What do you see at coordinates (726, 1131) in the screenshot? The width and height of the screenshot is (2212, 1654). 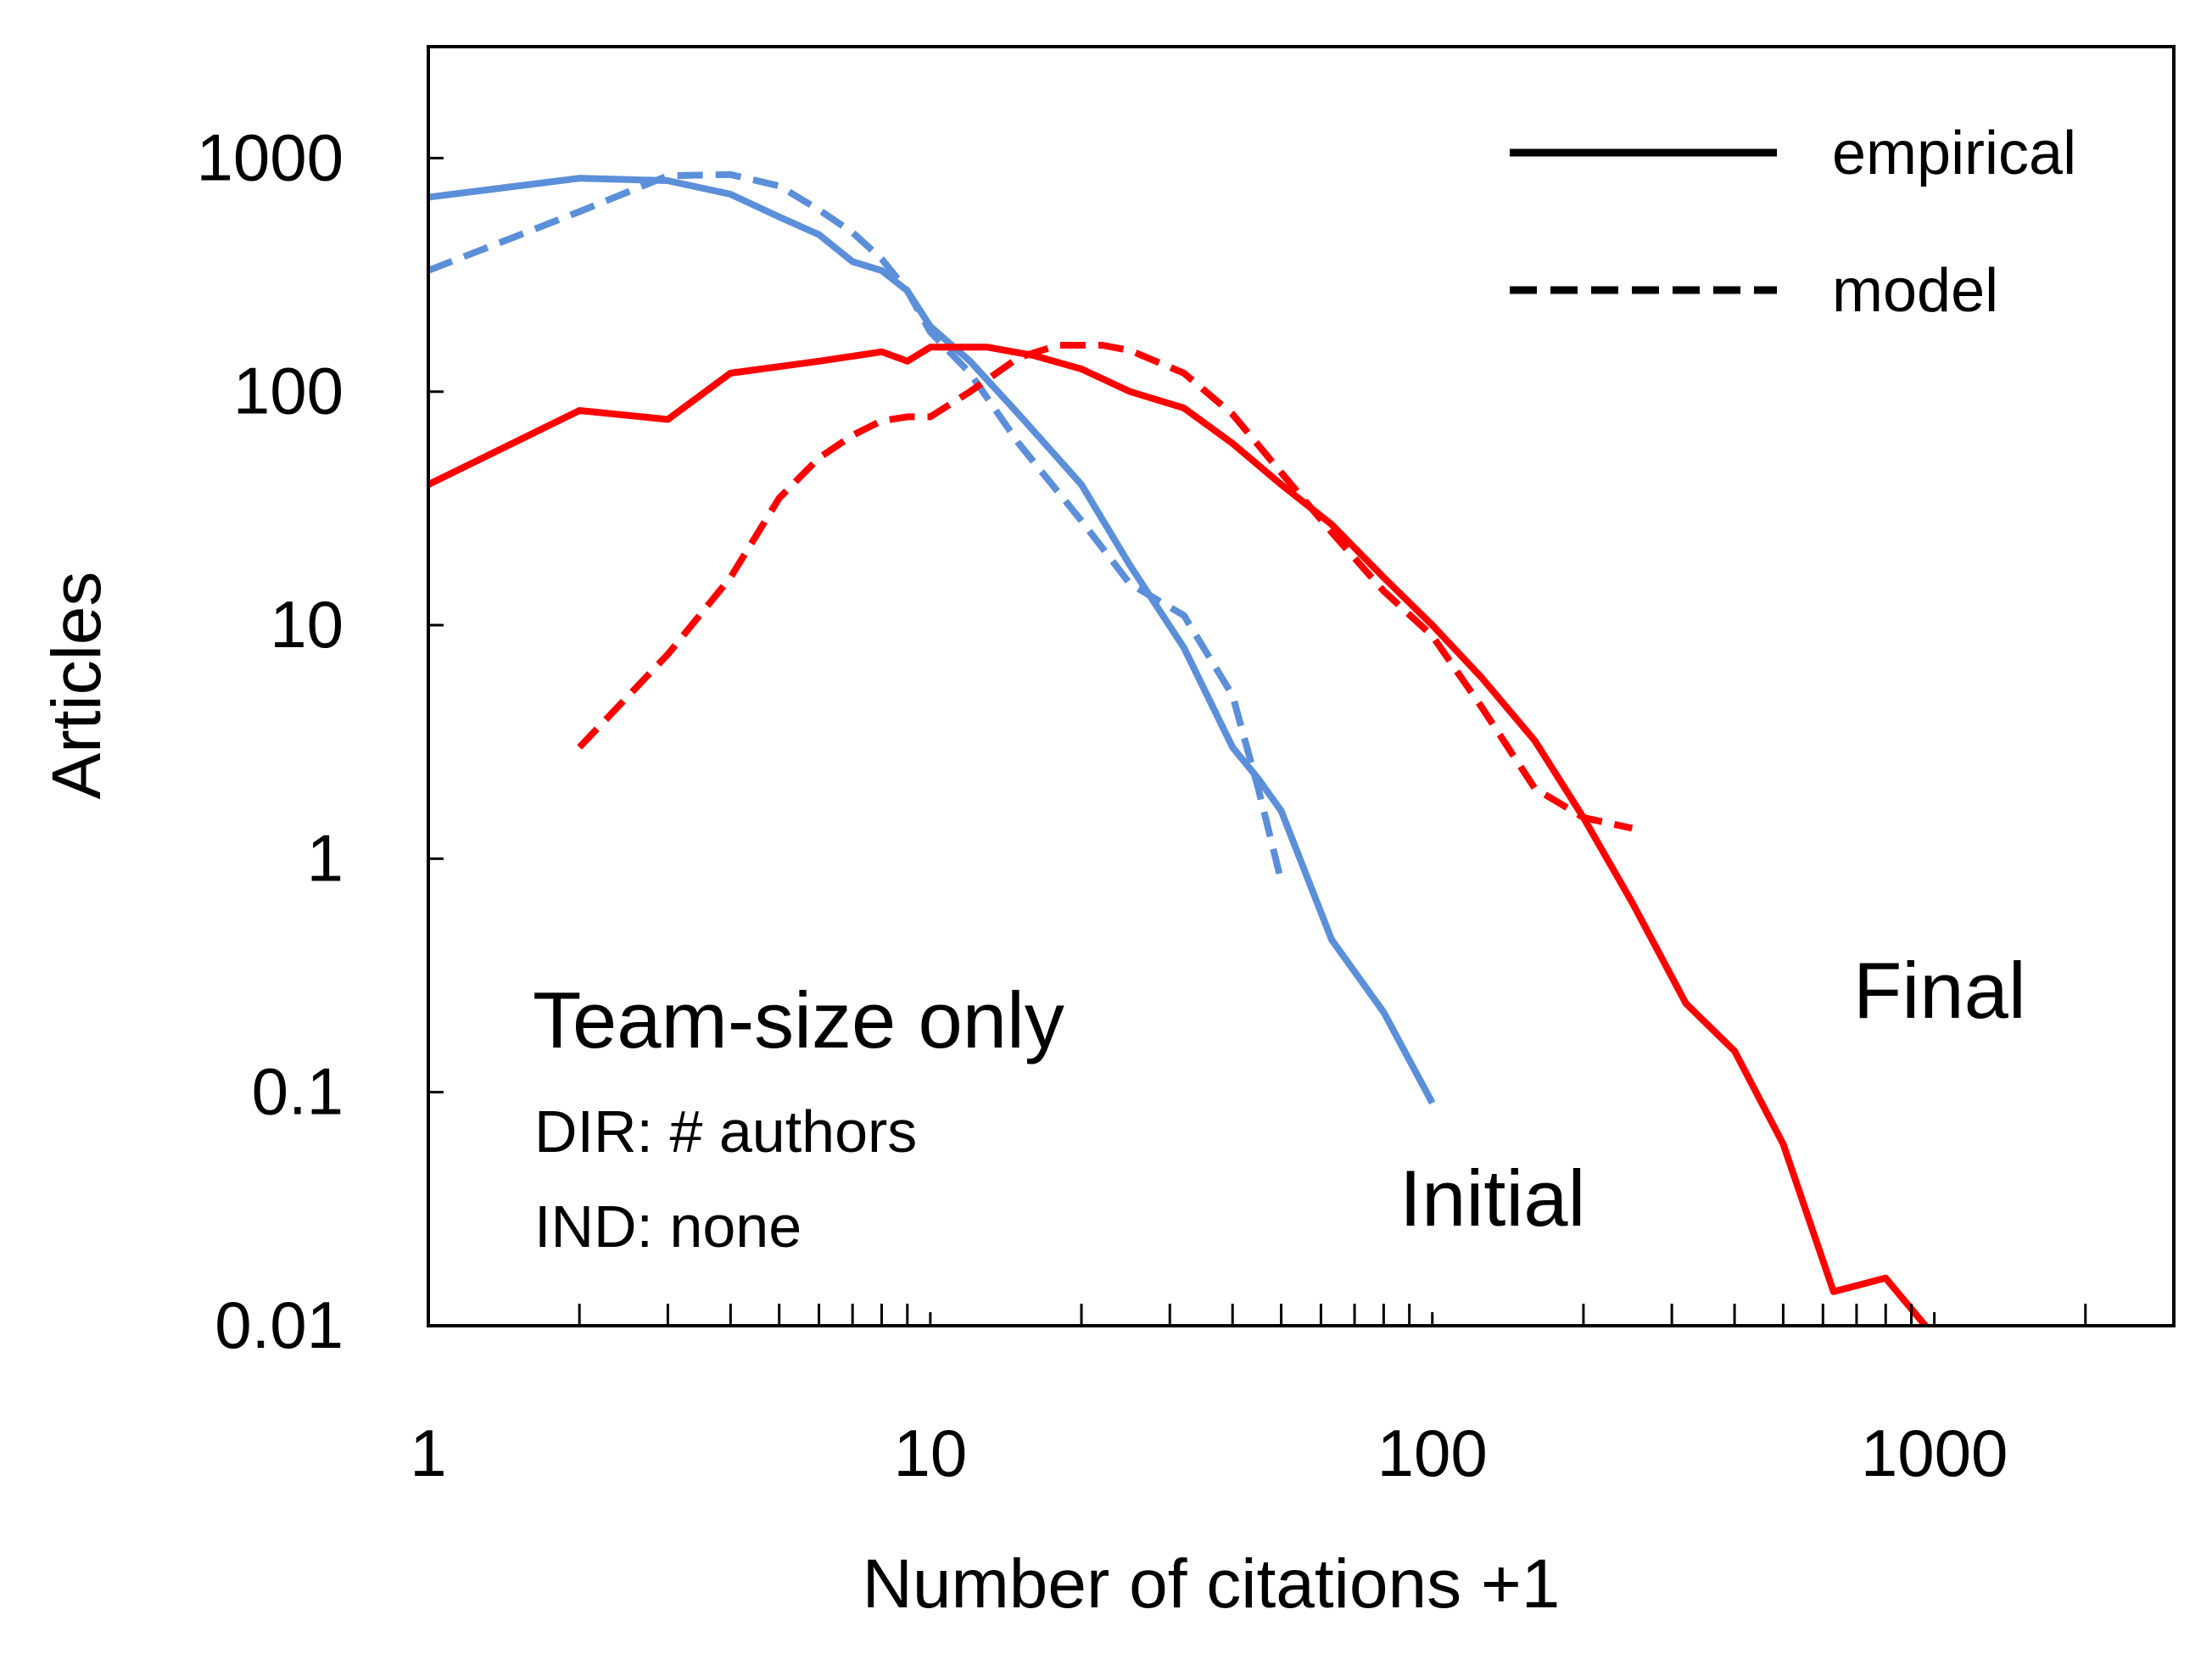 I see `dir-text: DIR: # authors` at bounding box center [726, 1131].